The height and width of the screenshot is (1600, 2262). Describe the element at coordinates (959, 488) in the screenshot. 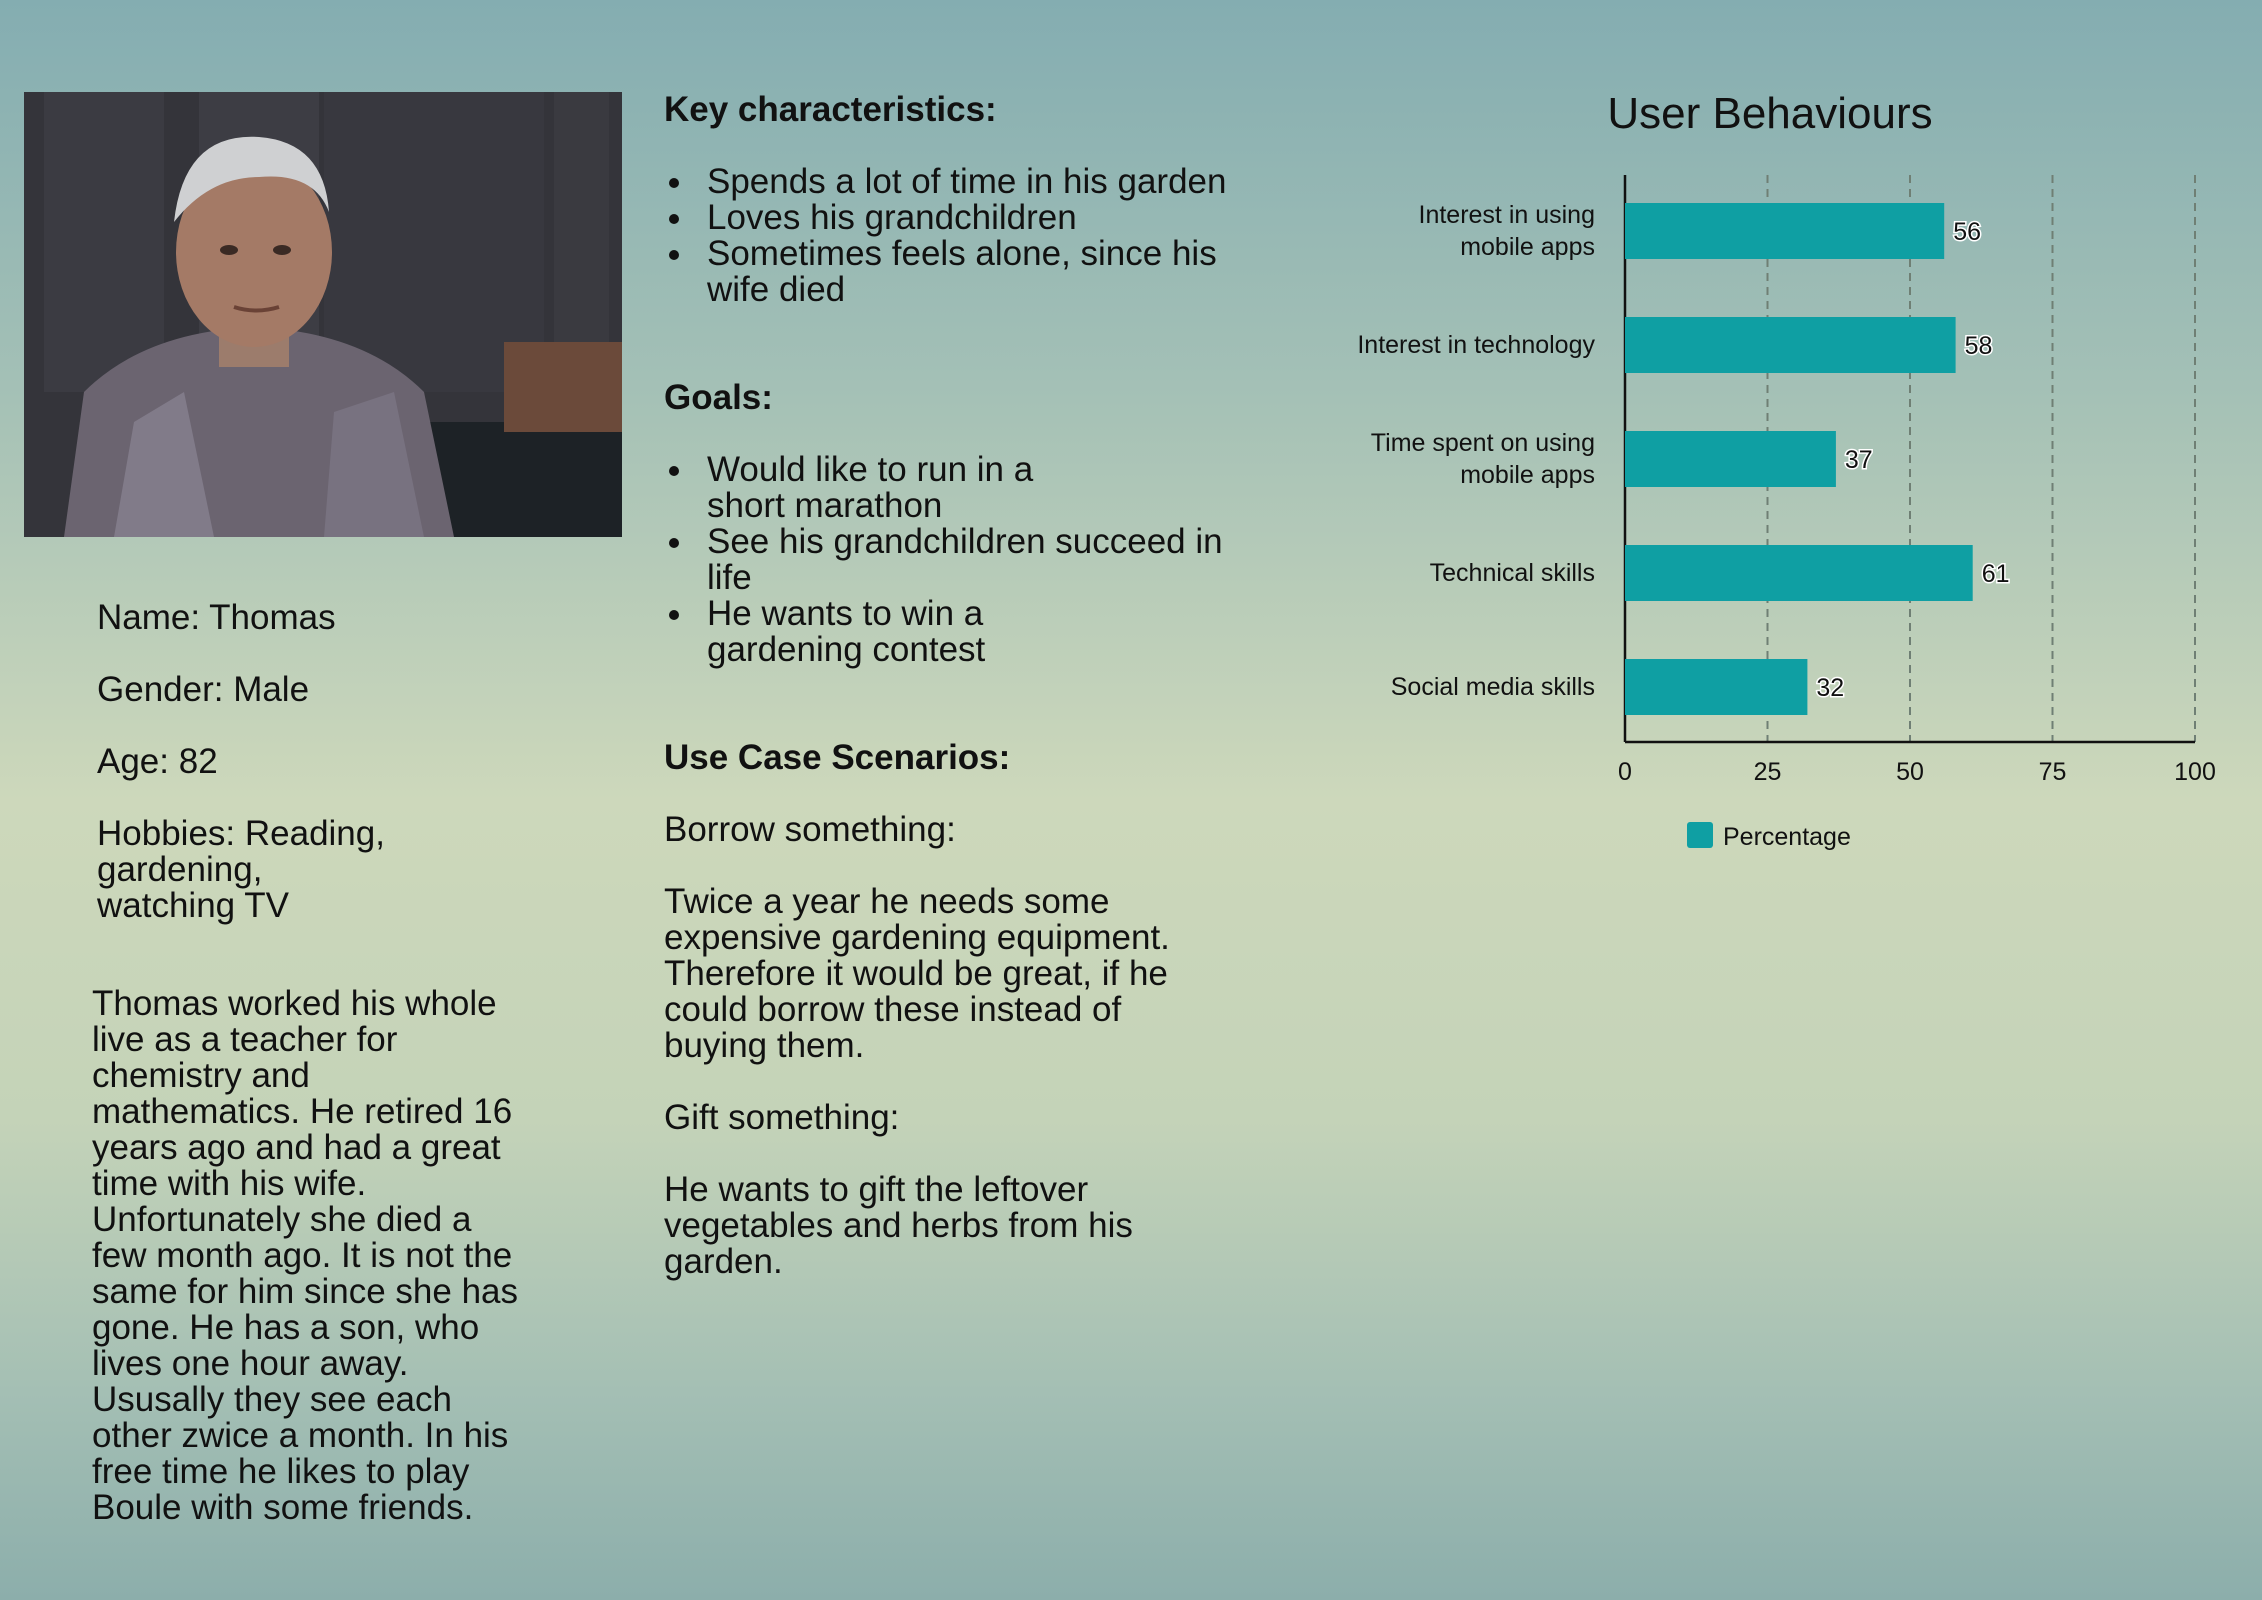

I see `list-item: Would like to run in a short marathon` at that location.